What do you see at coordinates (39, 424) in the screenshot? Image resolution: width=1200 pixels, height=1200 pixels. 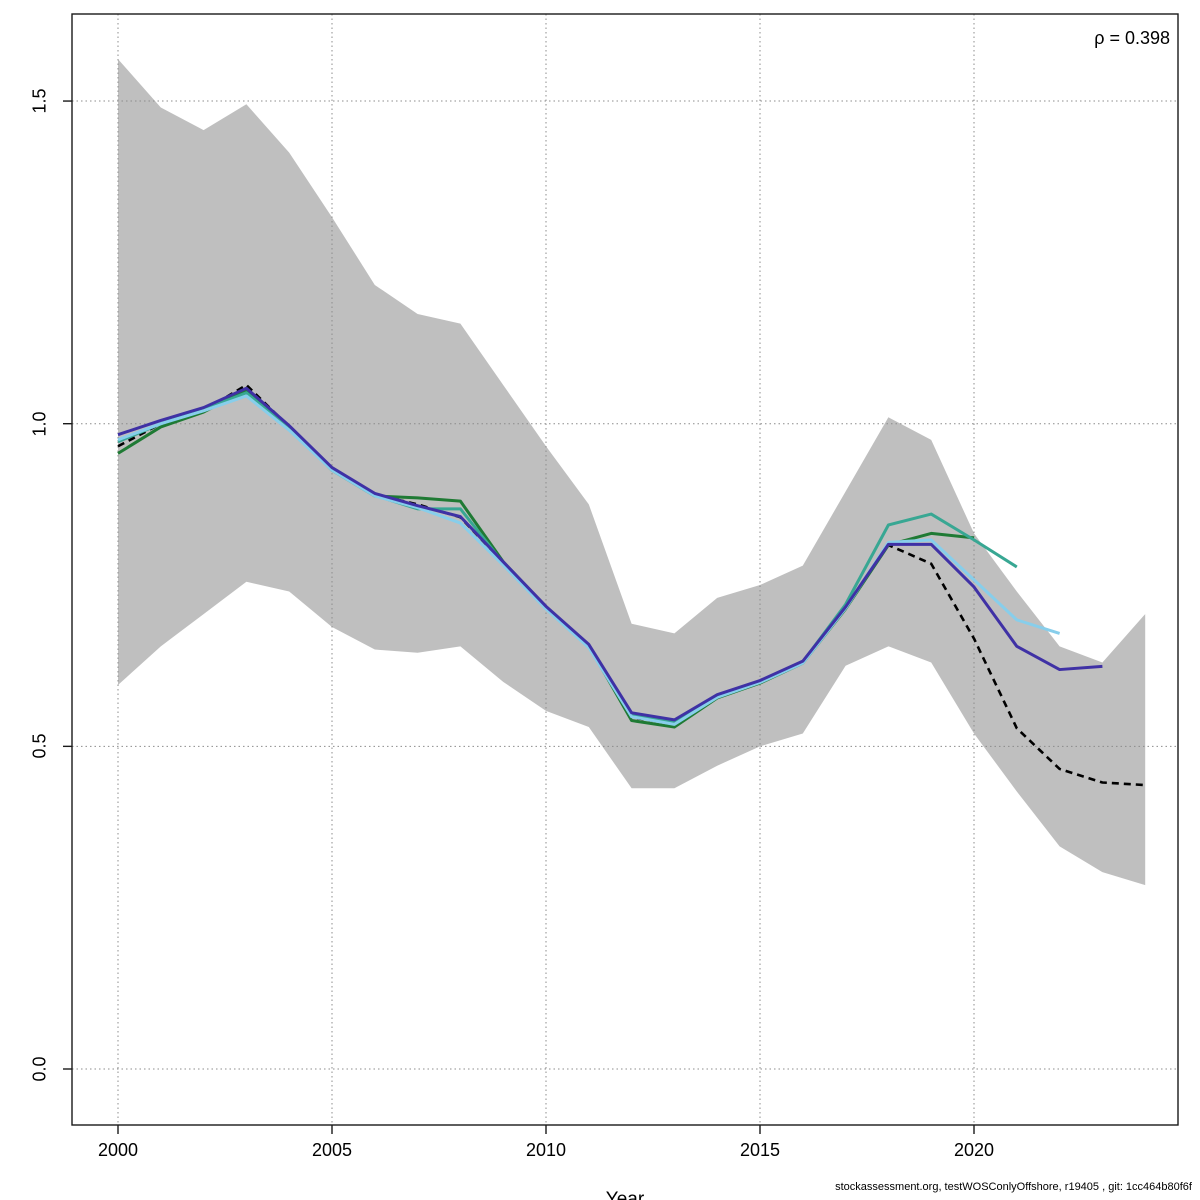 I see `y-tick-label-1.0: 1.0` at bounding box center [39, 424].